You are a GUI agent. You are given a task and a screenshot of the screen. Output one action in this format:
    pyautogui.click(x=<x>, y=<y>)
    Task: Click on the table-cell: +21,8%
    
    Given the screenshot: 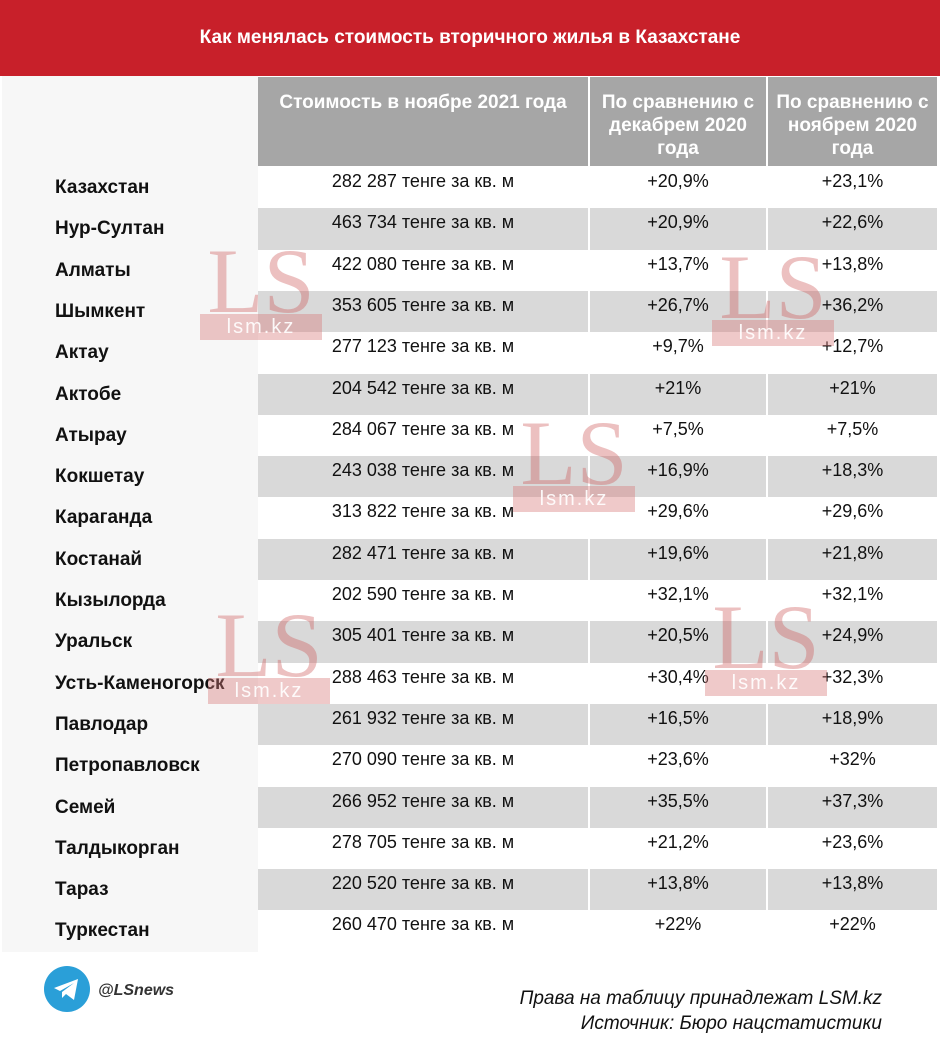 What is the action you would take?
    pyautogui.click(x=852, y=552)
    